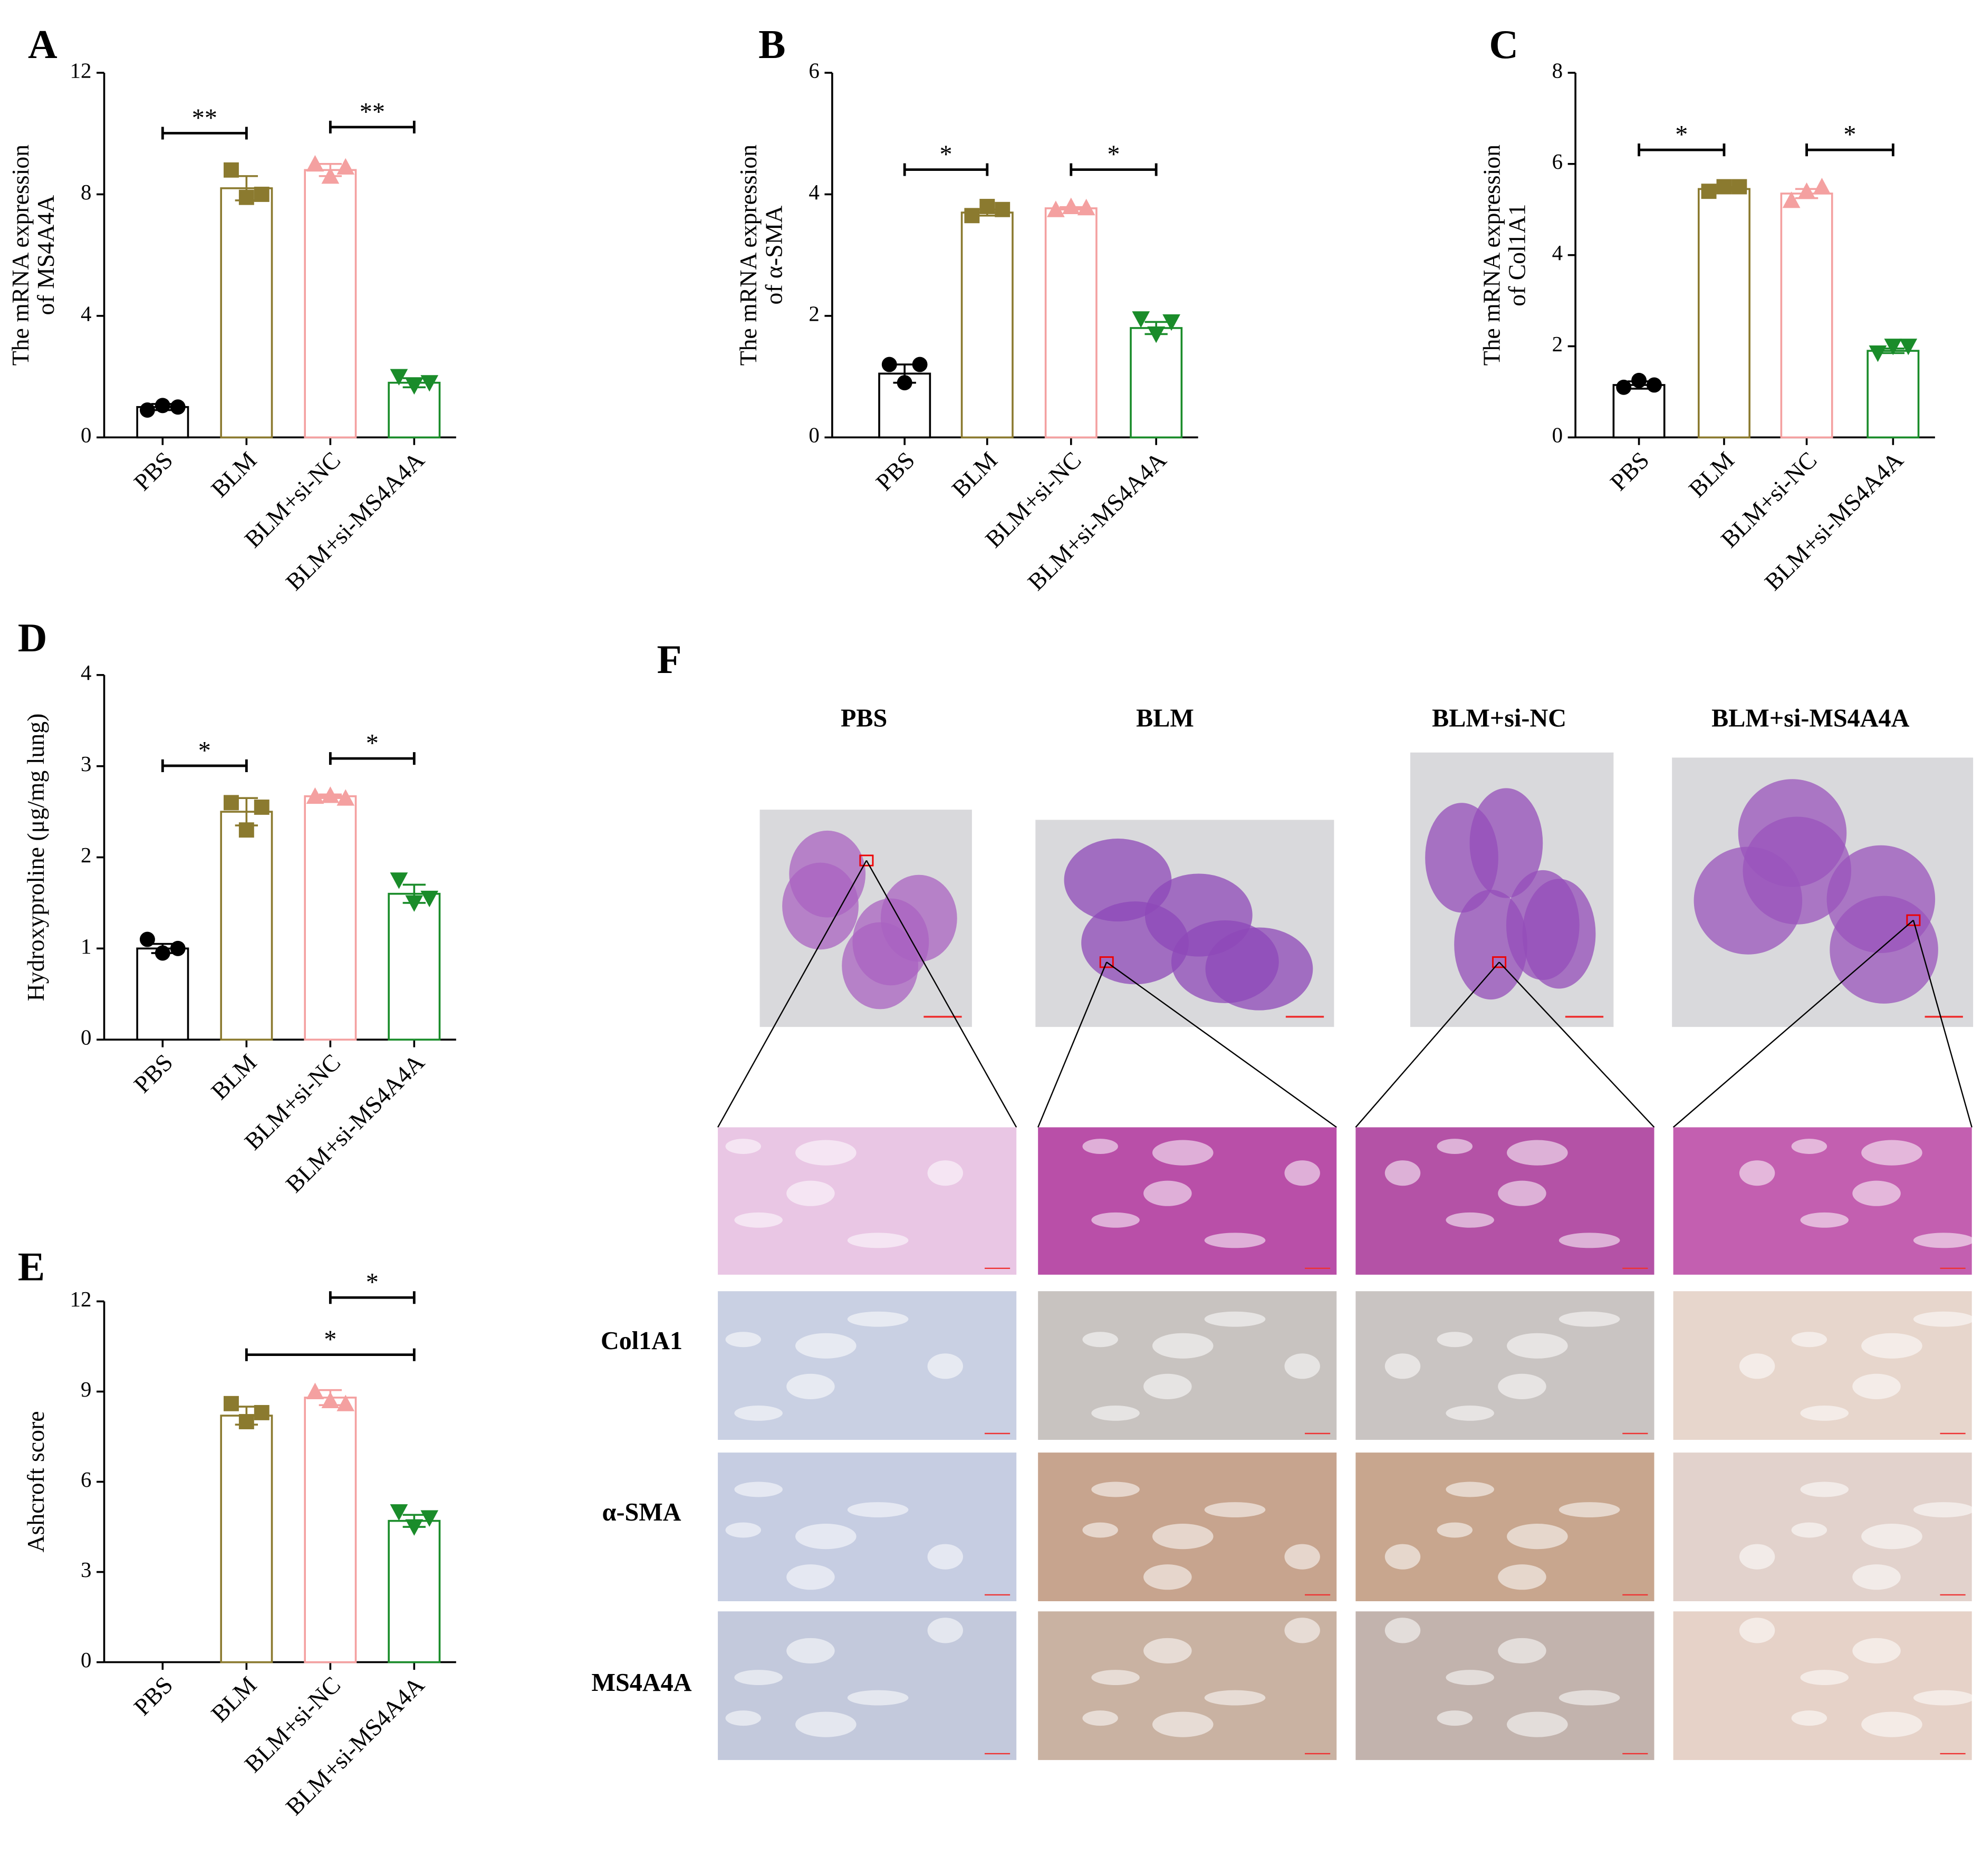 This screenshot has width=1982, height=1876. Describe the element at coordinates (1106, 962) in the screenshot. I see `zoom-box` at that location.